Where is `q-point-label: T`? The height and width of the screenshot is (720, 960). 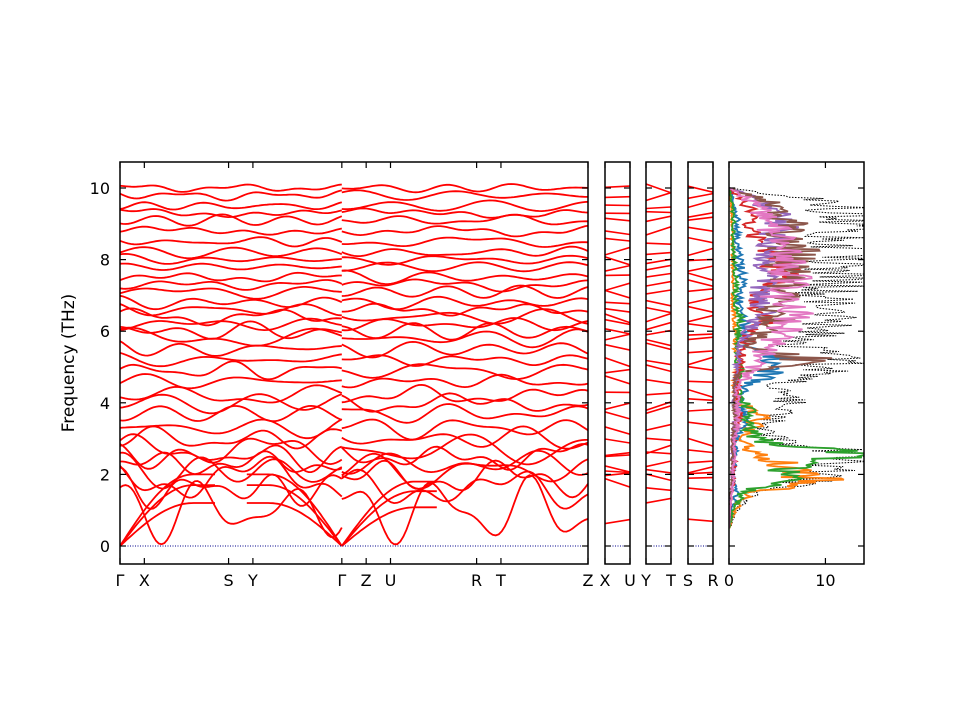 q-point-label: T is located at coordinates (500, 580).